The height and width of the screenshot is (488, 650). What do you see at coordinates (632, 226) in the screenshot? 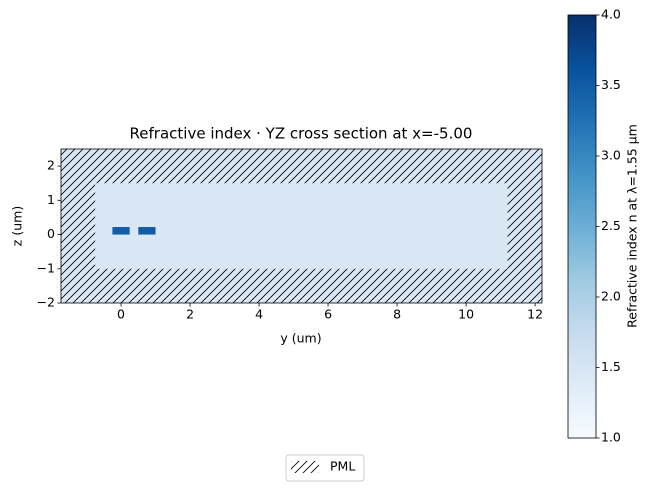
I see `colorbar-label: Refractive index n at λ=1.55 μm` at bounding box center [632, 226].